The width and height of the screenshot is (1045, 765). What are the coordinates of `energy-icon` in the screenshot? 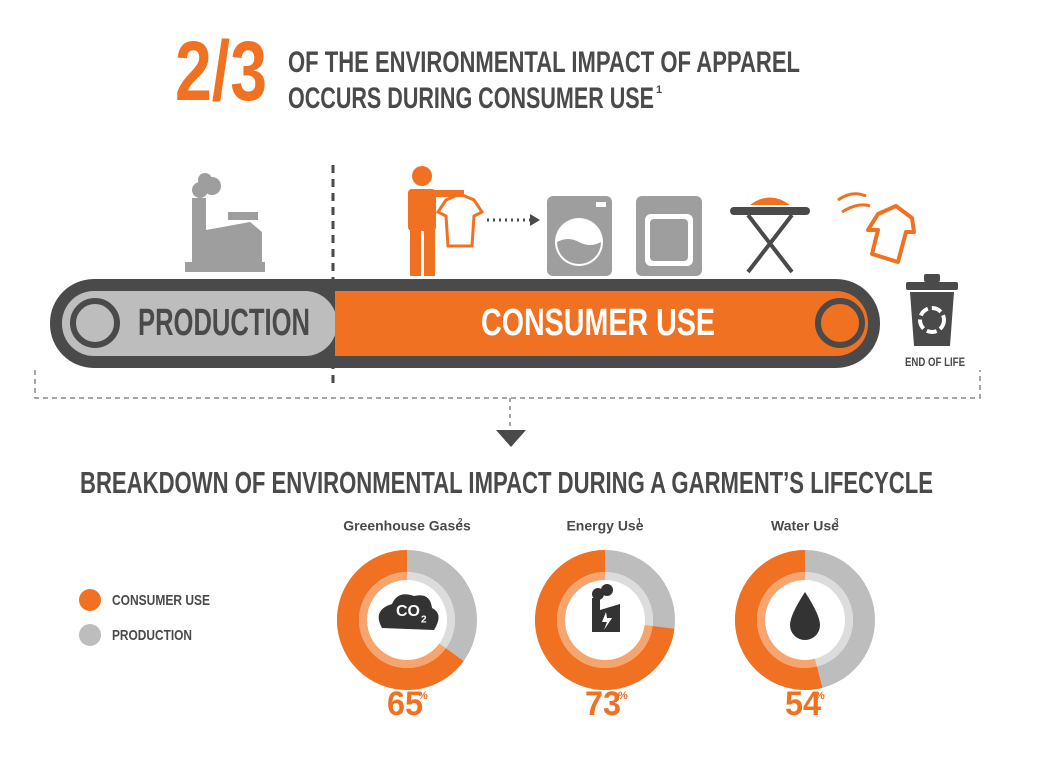 It's located at (606, 608).